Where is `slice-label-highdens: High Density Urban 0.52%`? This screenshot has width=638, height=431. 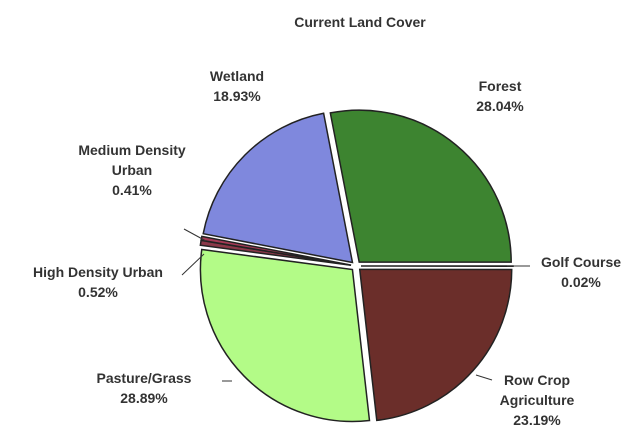 slice-label-highdens: High Density Urban 0.52% is located at coordinates (98, 282).